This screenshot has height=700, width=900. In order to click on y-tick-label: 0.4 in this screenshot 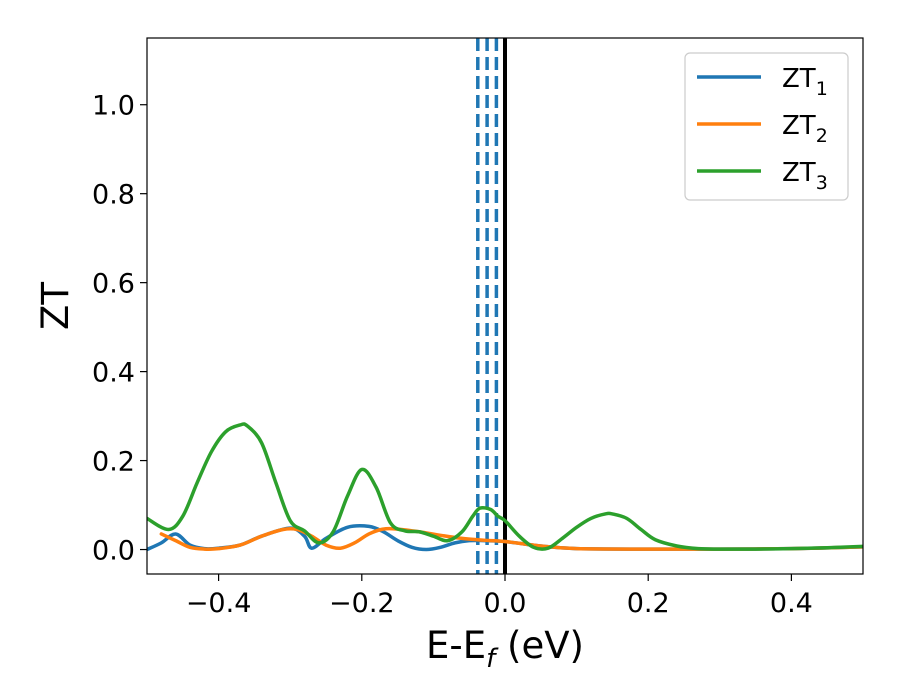, I will do `click(113, 373)`.